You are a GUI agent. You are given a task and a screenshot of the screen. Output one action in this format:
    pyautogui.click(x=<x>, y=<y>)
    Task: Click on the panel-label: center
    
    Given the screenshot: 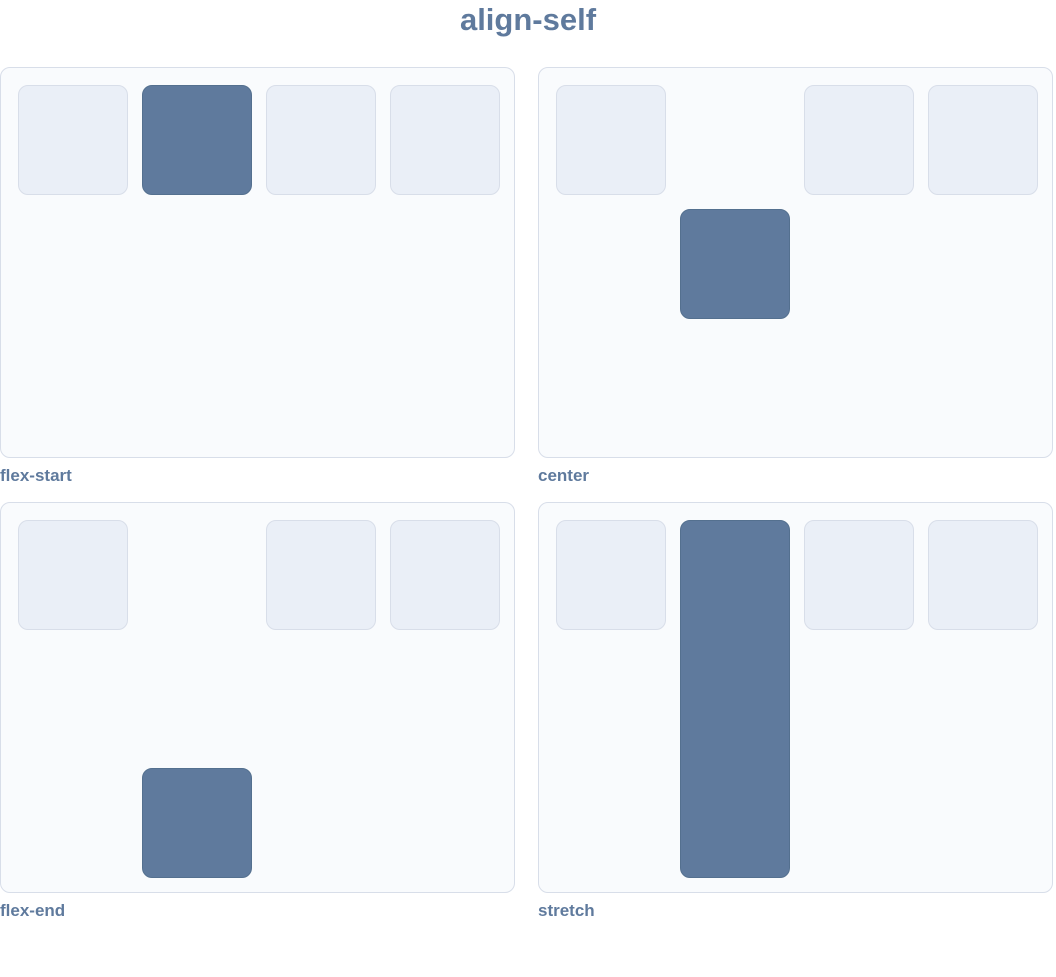 What is the action you would take?
    pyautogui.click(x=564, y=475)
    